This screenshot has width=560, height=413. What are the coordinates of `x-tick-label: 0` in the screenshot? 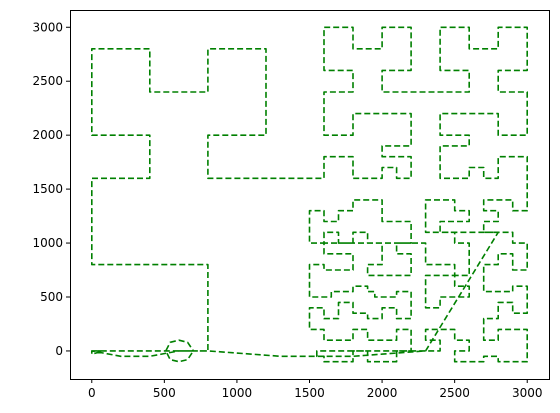 It's located at (92, 393).